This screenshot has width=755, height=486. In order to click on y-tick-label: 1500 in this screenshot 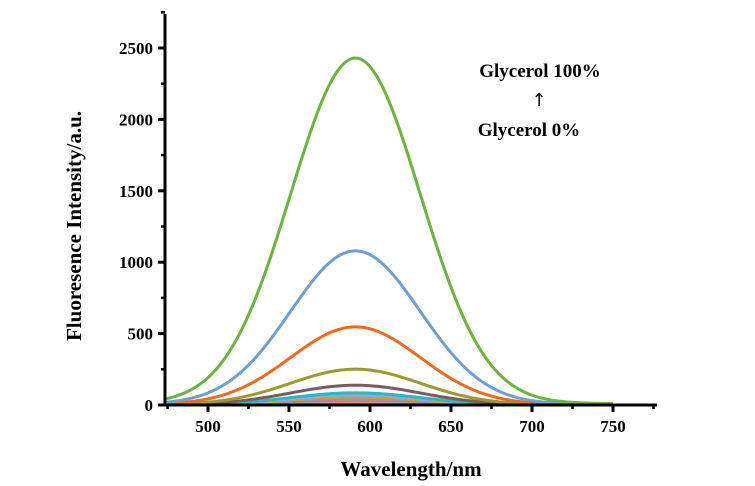, I will do `click(136, 191)`.